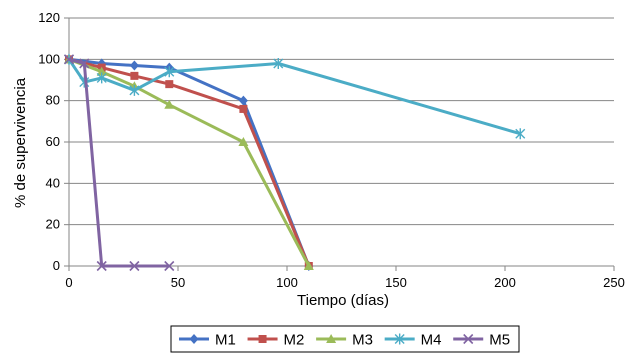  I want to click on y-axis-title: % de supervivencia, so click(20, 142).